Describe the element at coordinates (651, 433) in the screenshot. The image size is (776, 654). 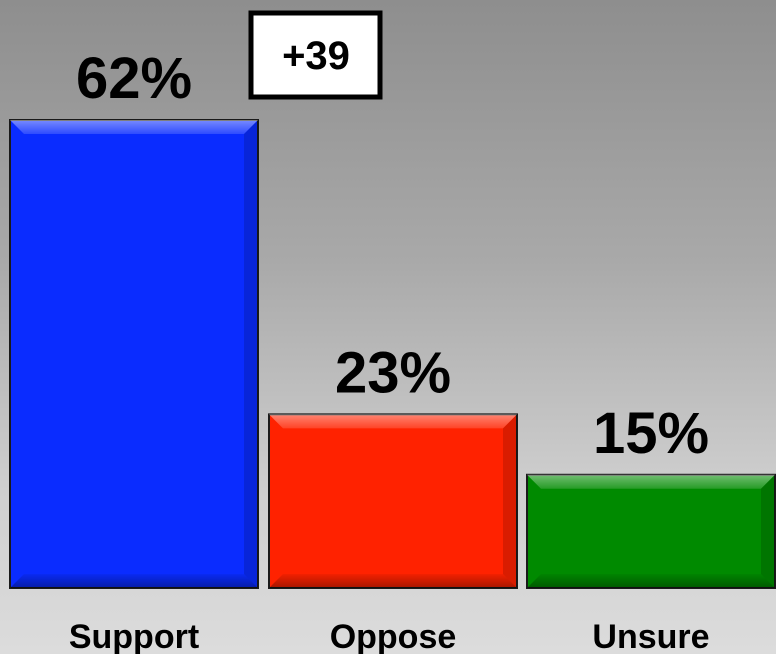
I see `value-label-unsure: 15%` at that location.